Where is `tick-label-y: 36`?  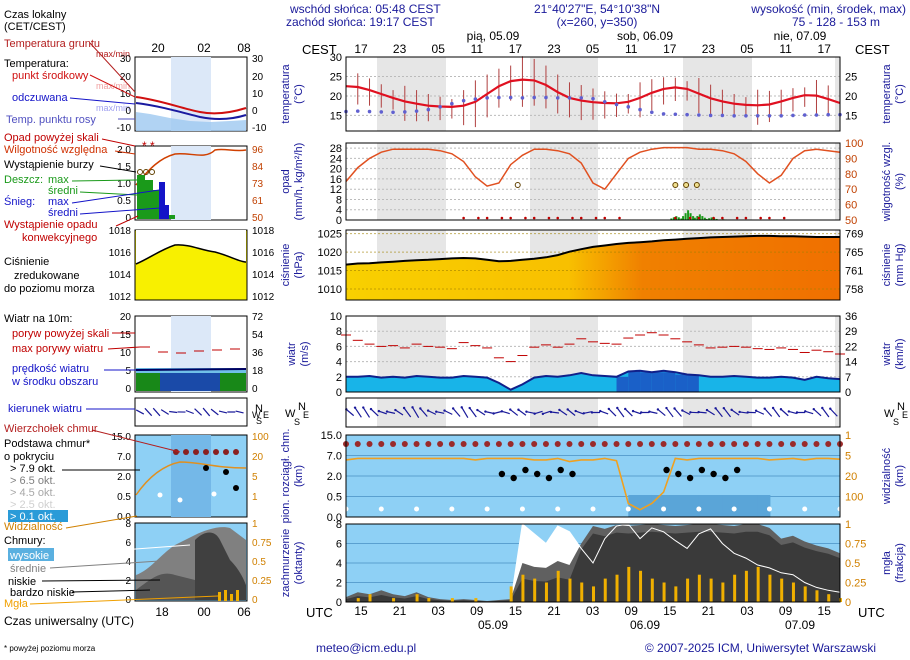
tick-label-y: 36 is located at coordinates (851, 317).